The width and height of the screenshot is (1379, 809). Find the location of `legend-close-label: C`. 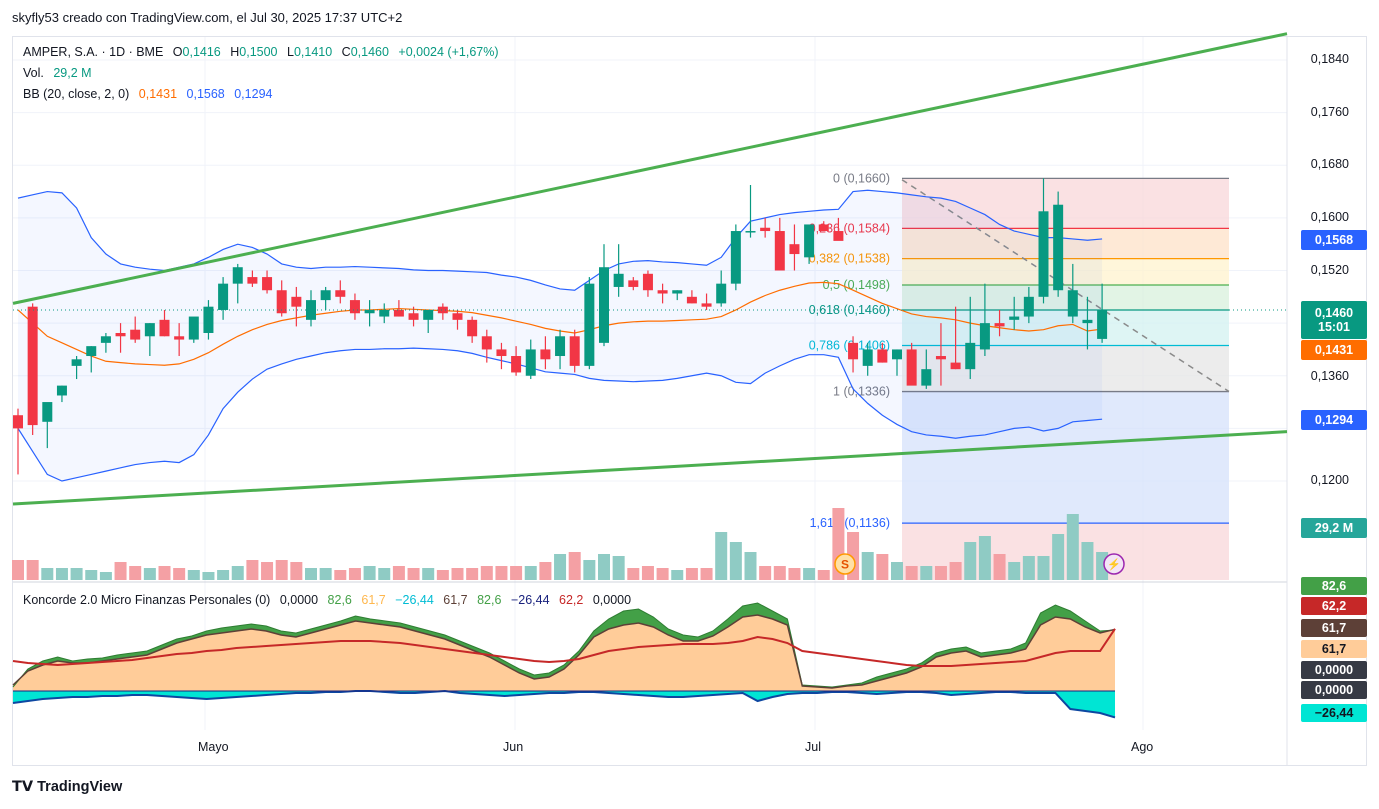

legend-close-label: C is located at coordinates (346, 52).